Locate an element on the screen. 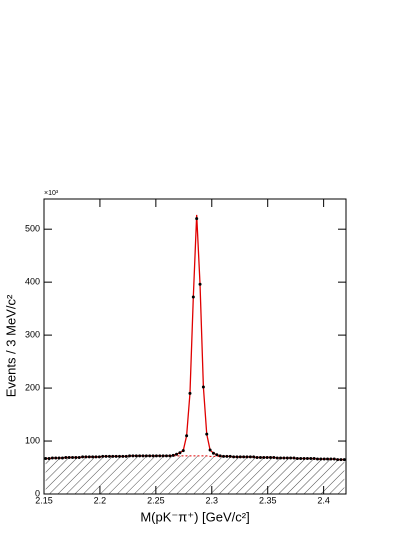  x-tick-label: 2.35 is located at coordinates (268, 500).